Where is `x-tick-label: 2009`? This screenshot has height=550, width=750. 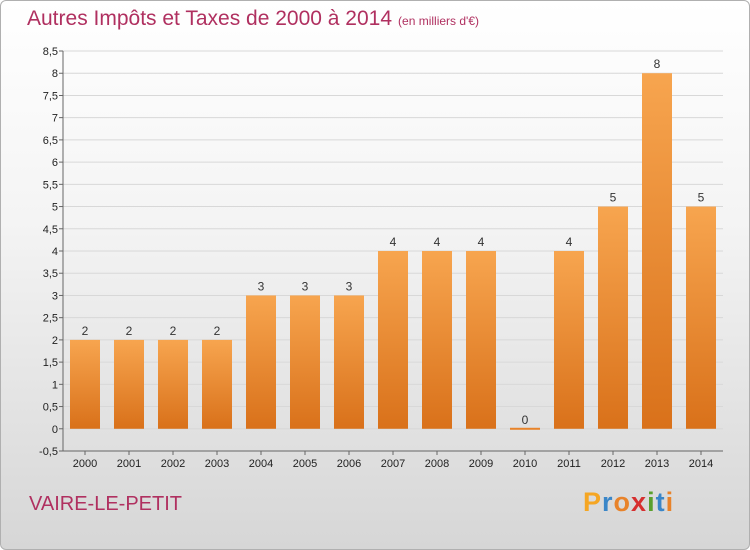 x-tick-label: 2009 is located at coordinates (481, 464).